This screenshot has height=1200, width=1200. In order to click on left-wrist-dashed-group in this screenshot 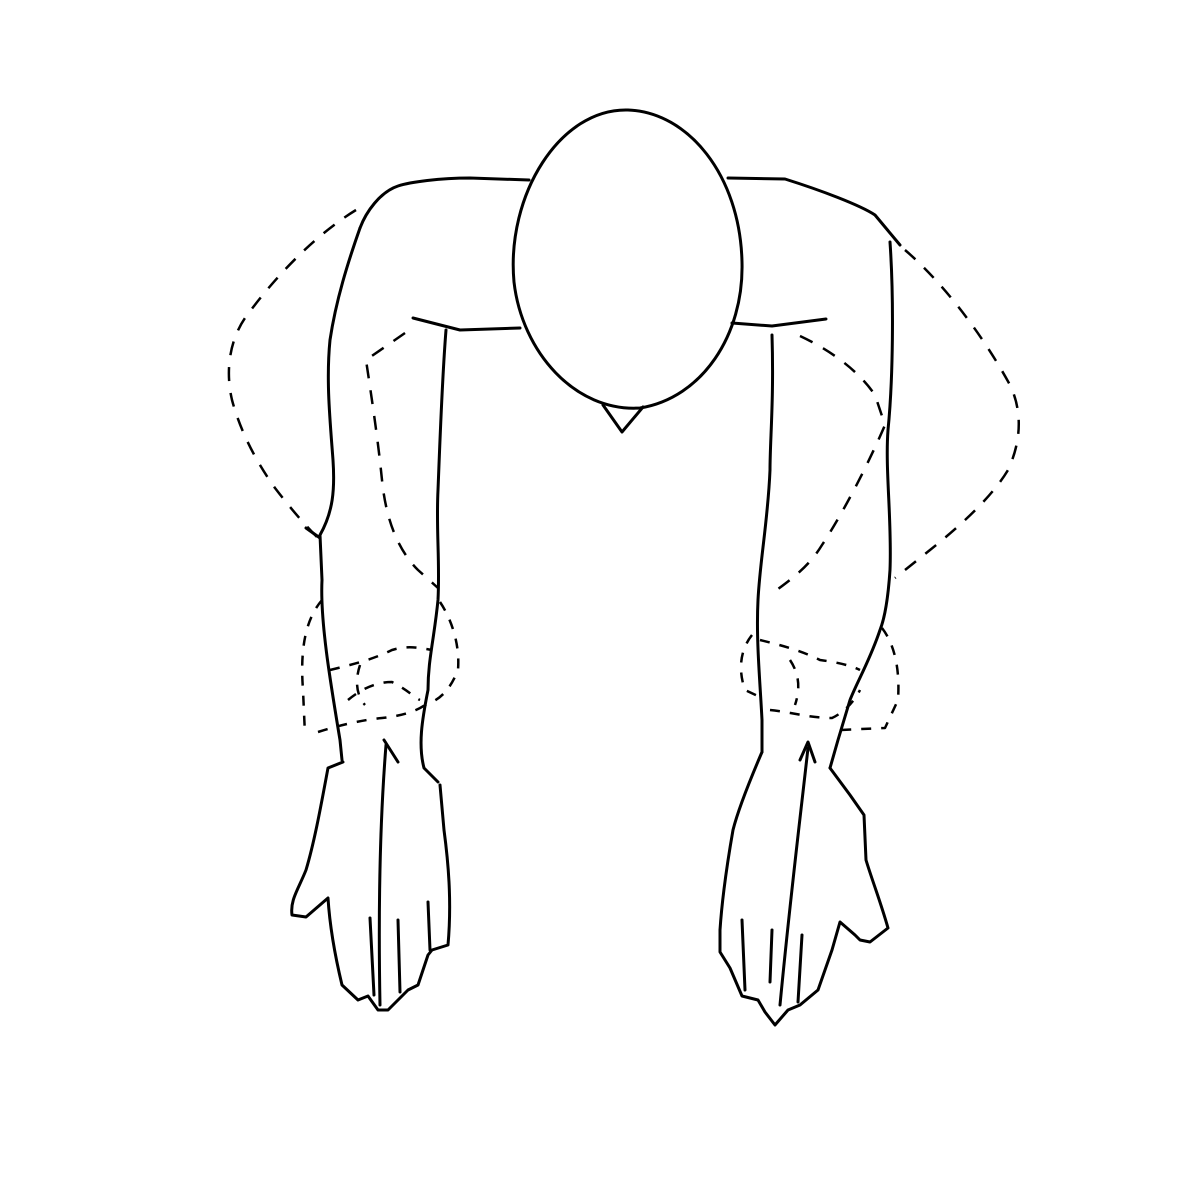, I will do `click(380, 667)`.